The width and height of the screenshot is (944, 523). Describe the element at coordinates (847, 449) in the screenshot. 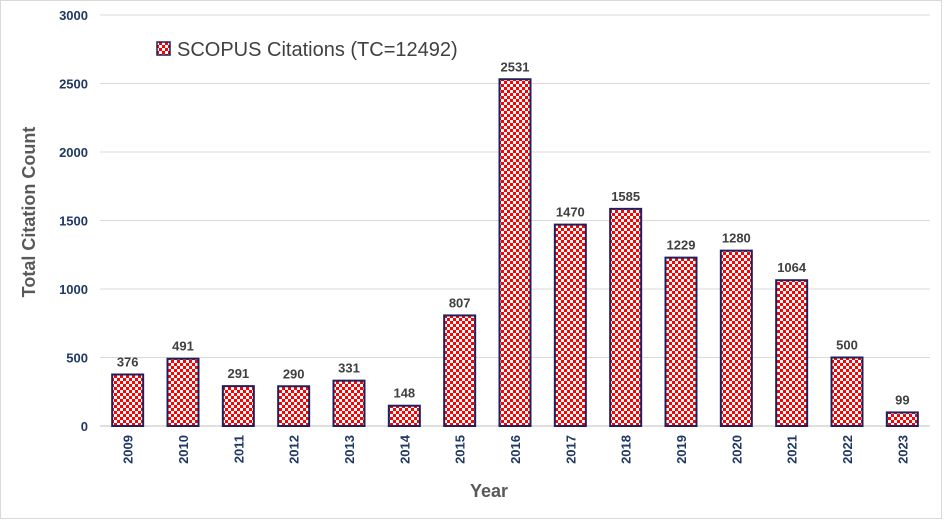

I see `x-tick-label-2022: 2022` at that location.